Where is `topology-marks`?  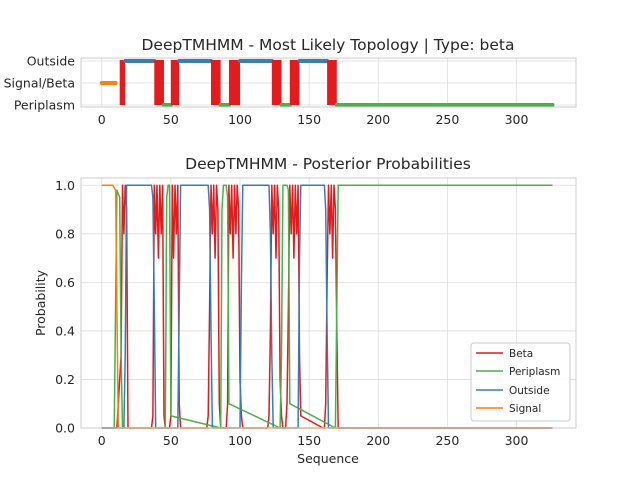
topology-marks is located at coordinates (327, 83).